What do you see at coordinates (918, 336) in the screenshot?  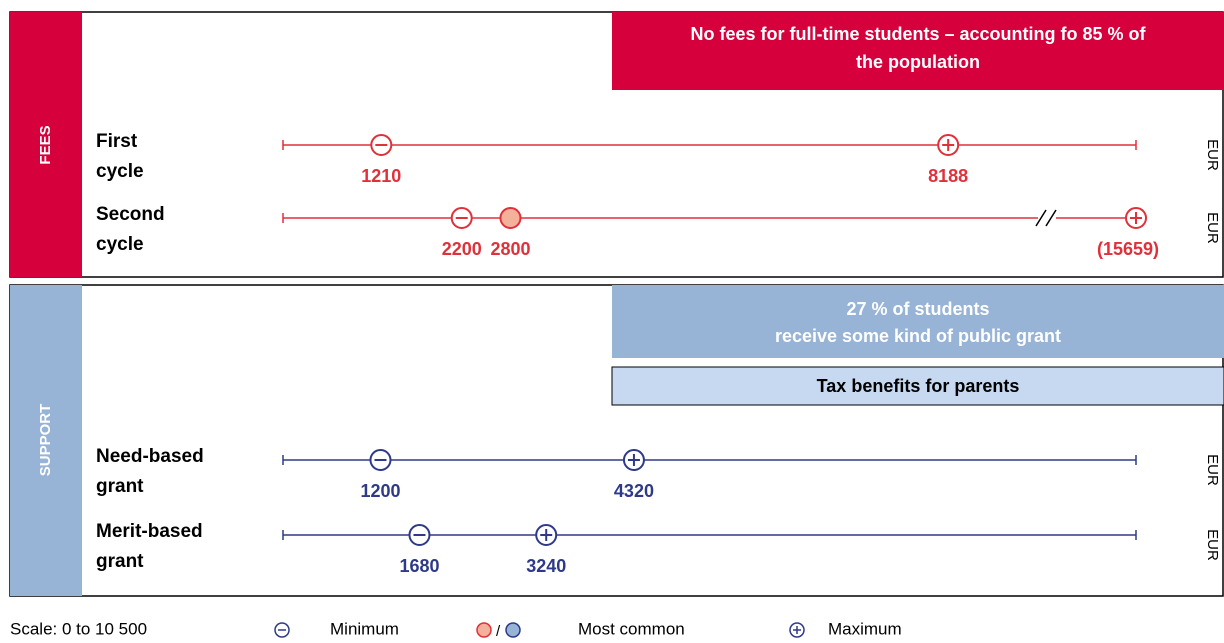 I see `banner-text: receive some kind of public grant` at bounding box center [918, 336].